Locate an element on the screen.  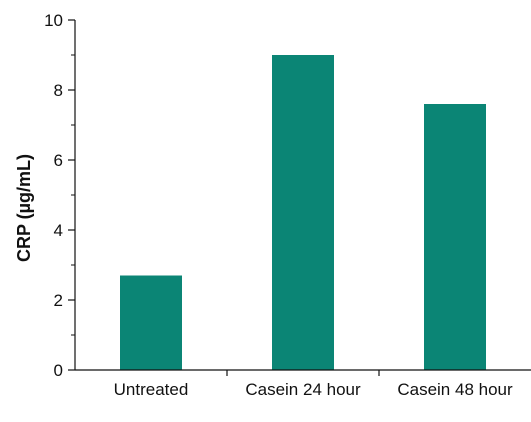
y-tick-label: 10 is located at coordinates (53, 20).